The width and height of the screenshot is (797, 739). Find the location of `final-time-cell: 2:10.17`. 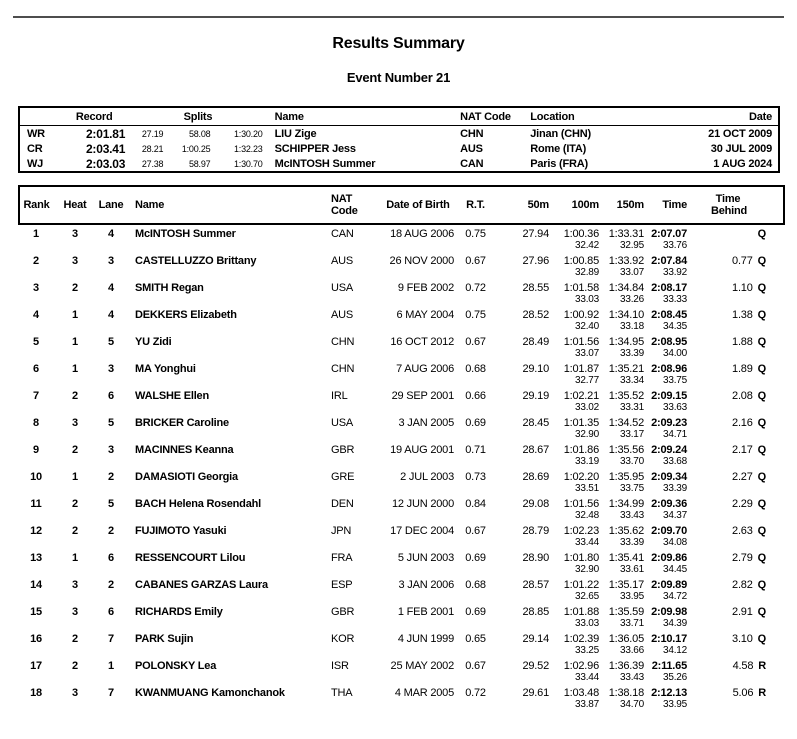

final-time-cell: 2:10.17 is located at coordinates (669, 639).